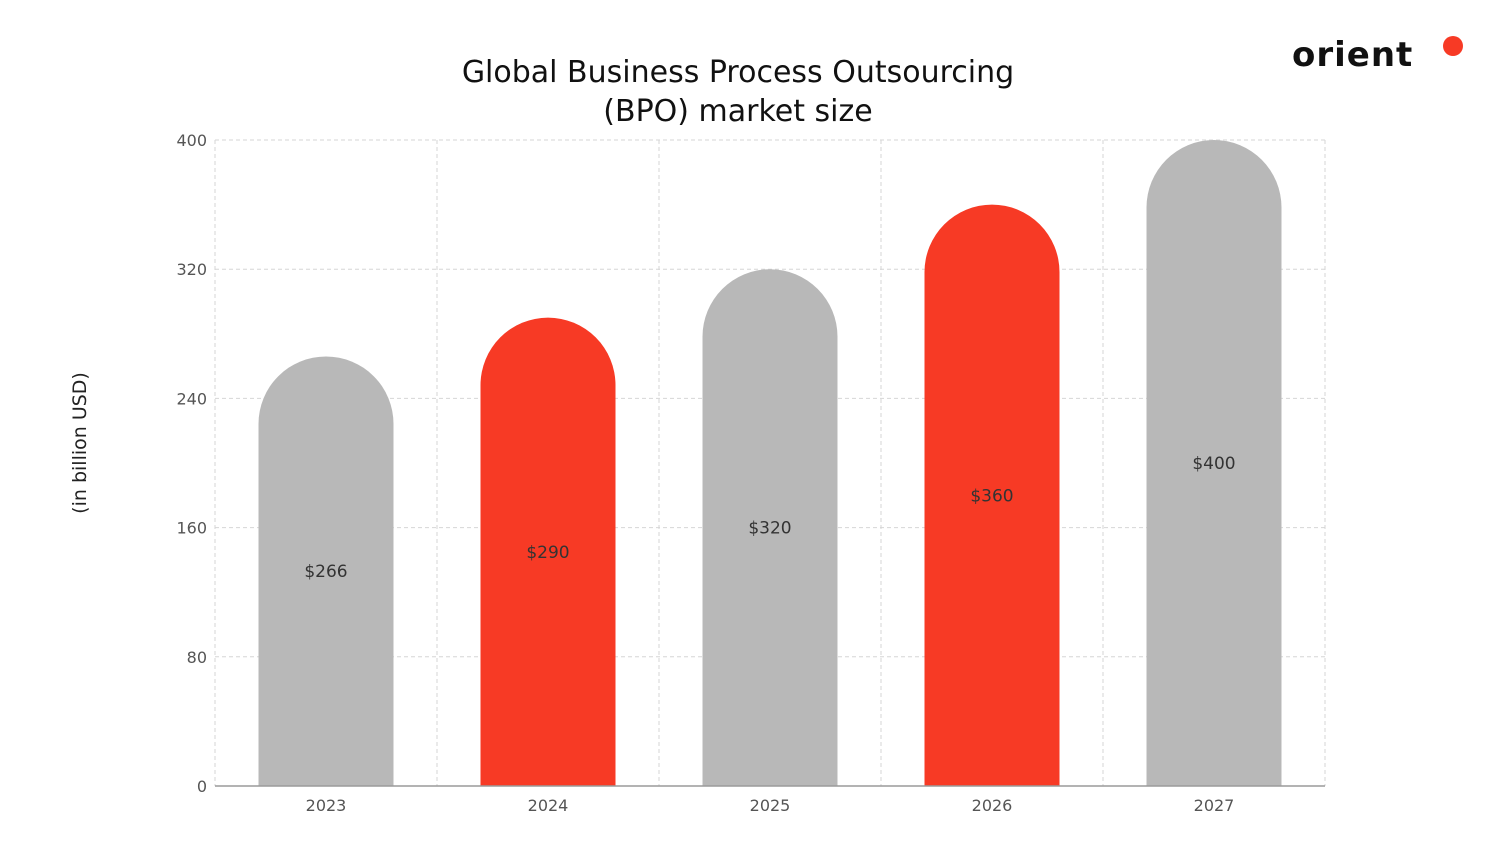 This screenshot has width=1494, height=843. I want to click on chart-title-line-1: Global Business Process Outsourcing, so click(738, 72).